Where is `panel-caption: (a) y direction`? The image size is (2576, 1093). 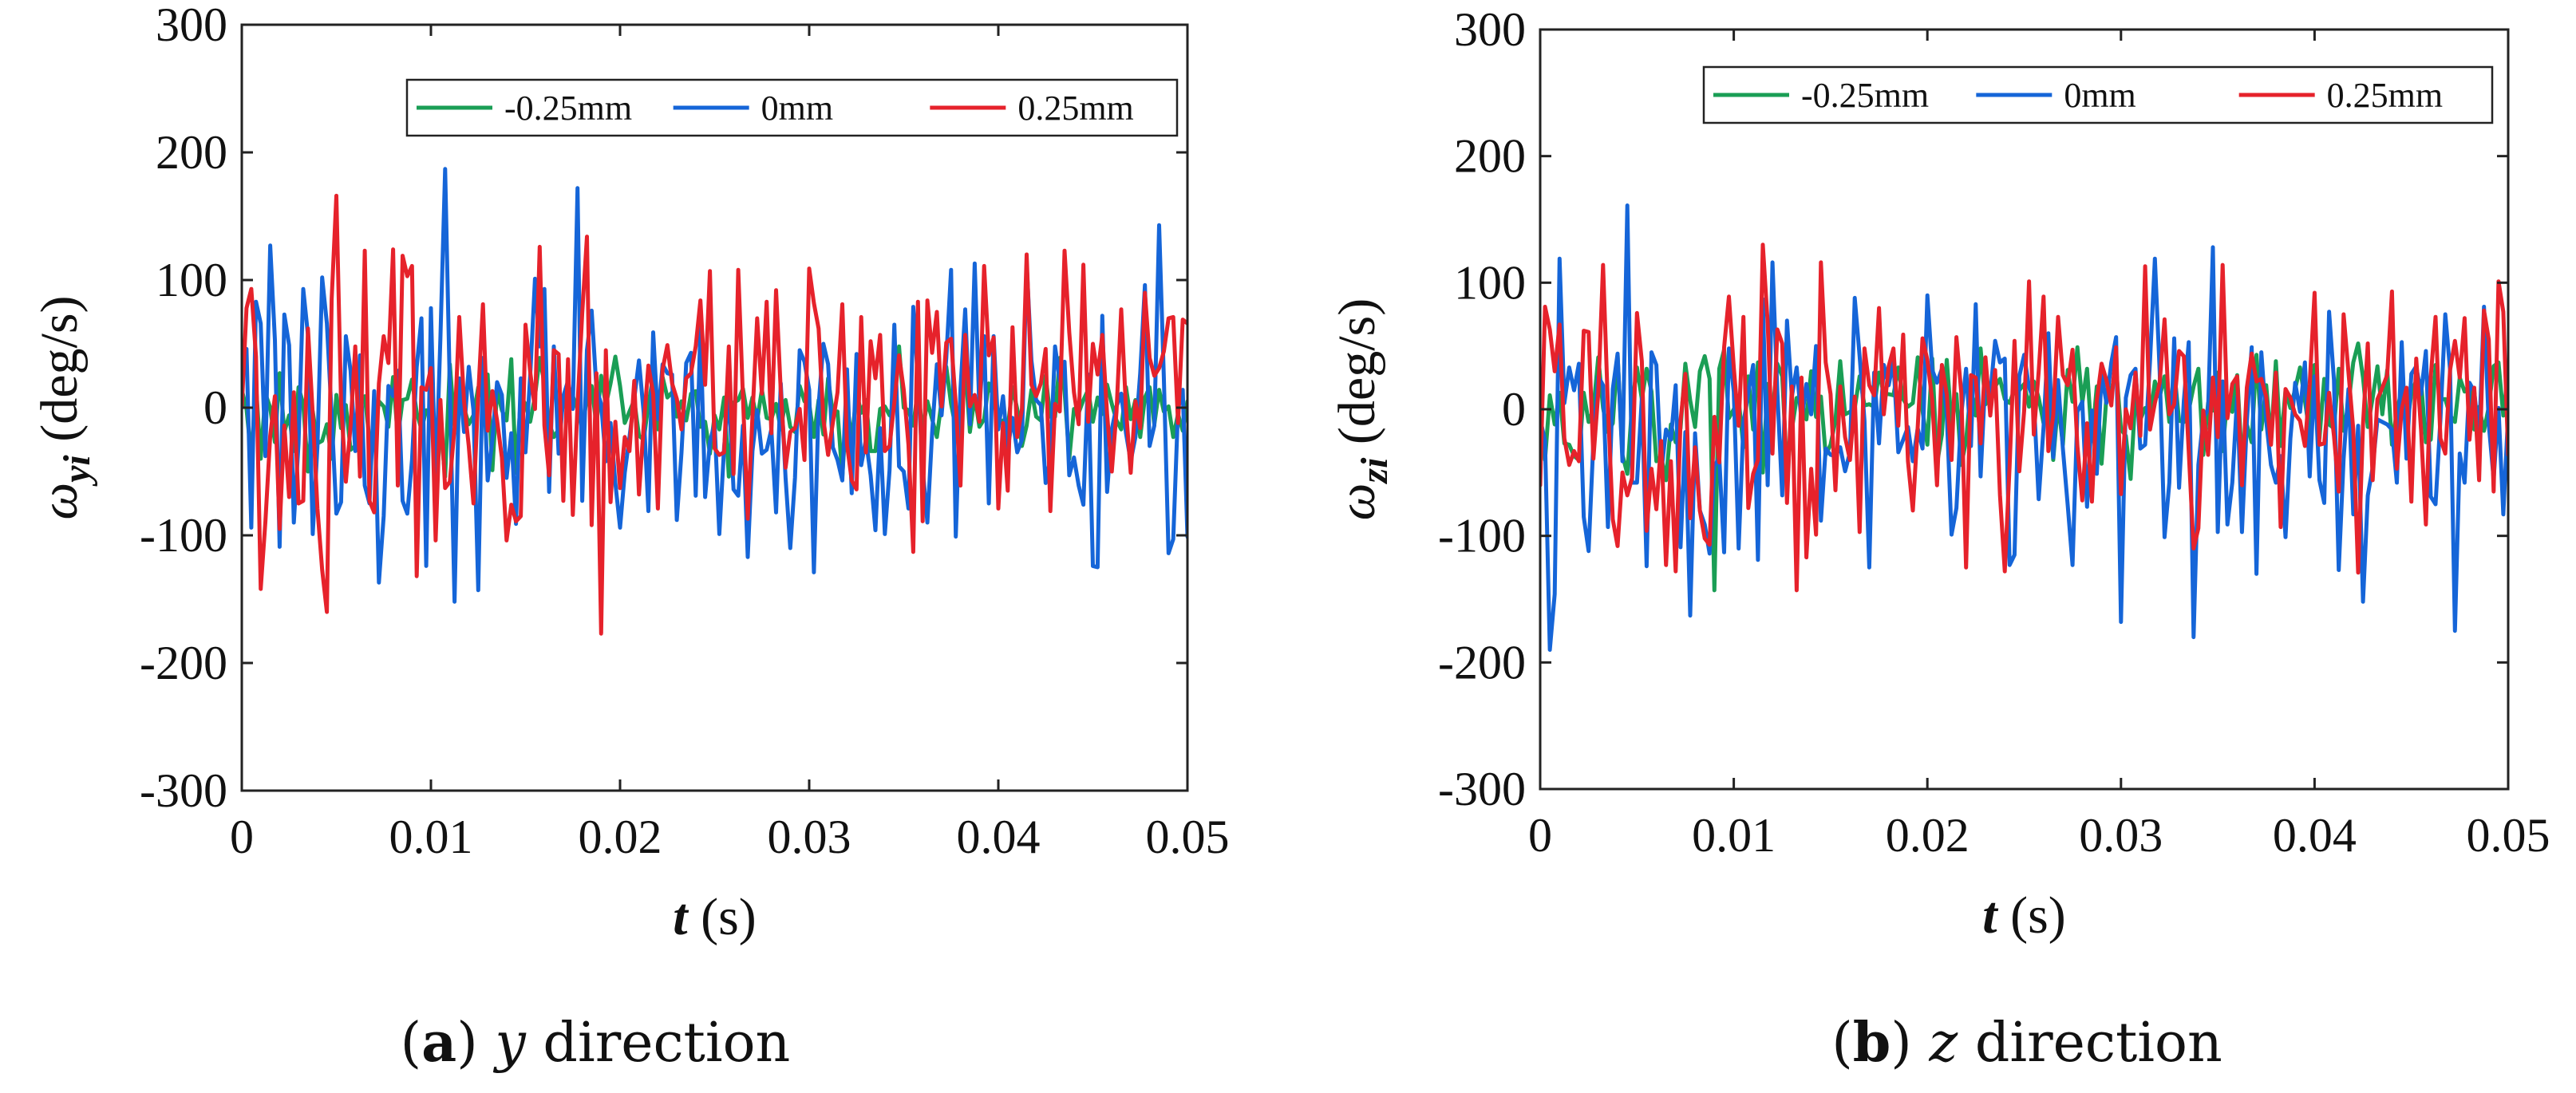 panel-caption: (a) y direction is located at coordinates (596, 1043).